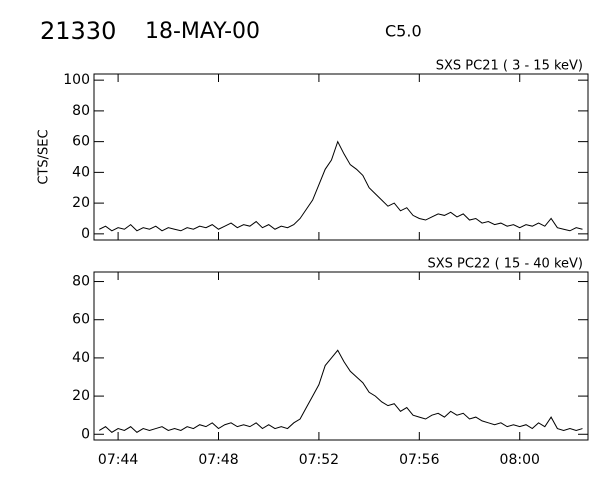 The width and height of the screenshot is (600, 480). I want to click on data-line, so click(341, 391).